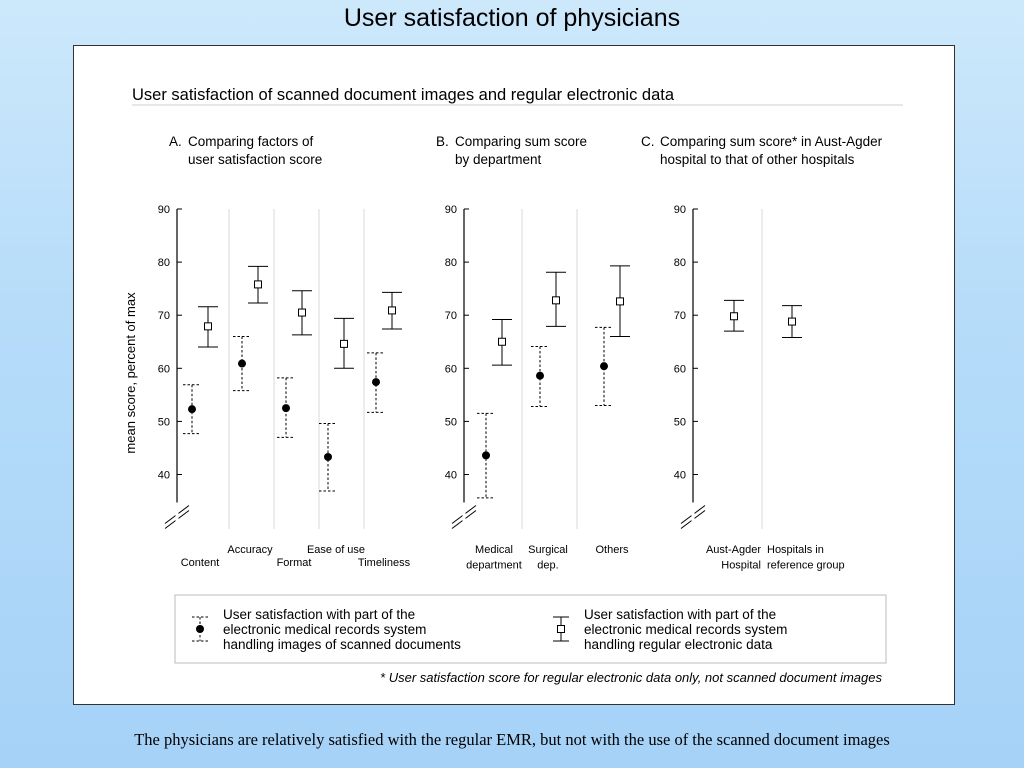  I want to click on slide-title: User satisfaction of physicians, so click(512, 18).